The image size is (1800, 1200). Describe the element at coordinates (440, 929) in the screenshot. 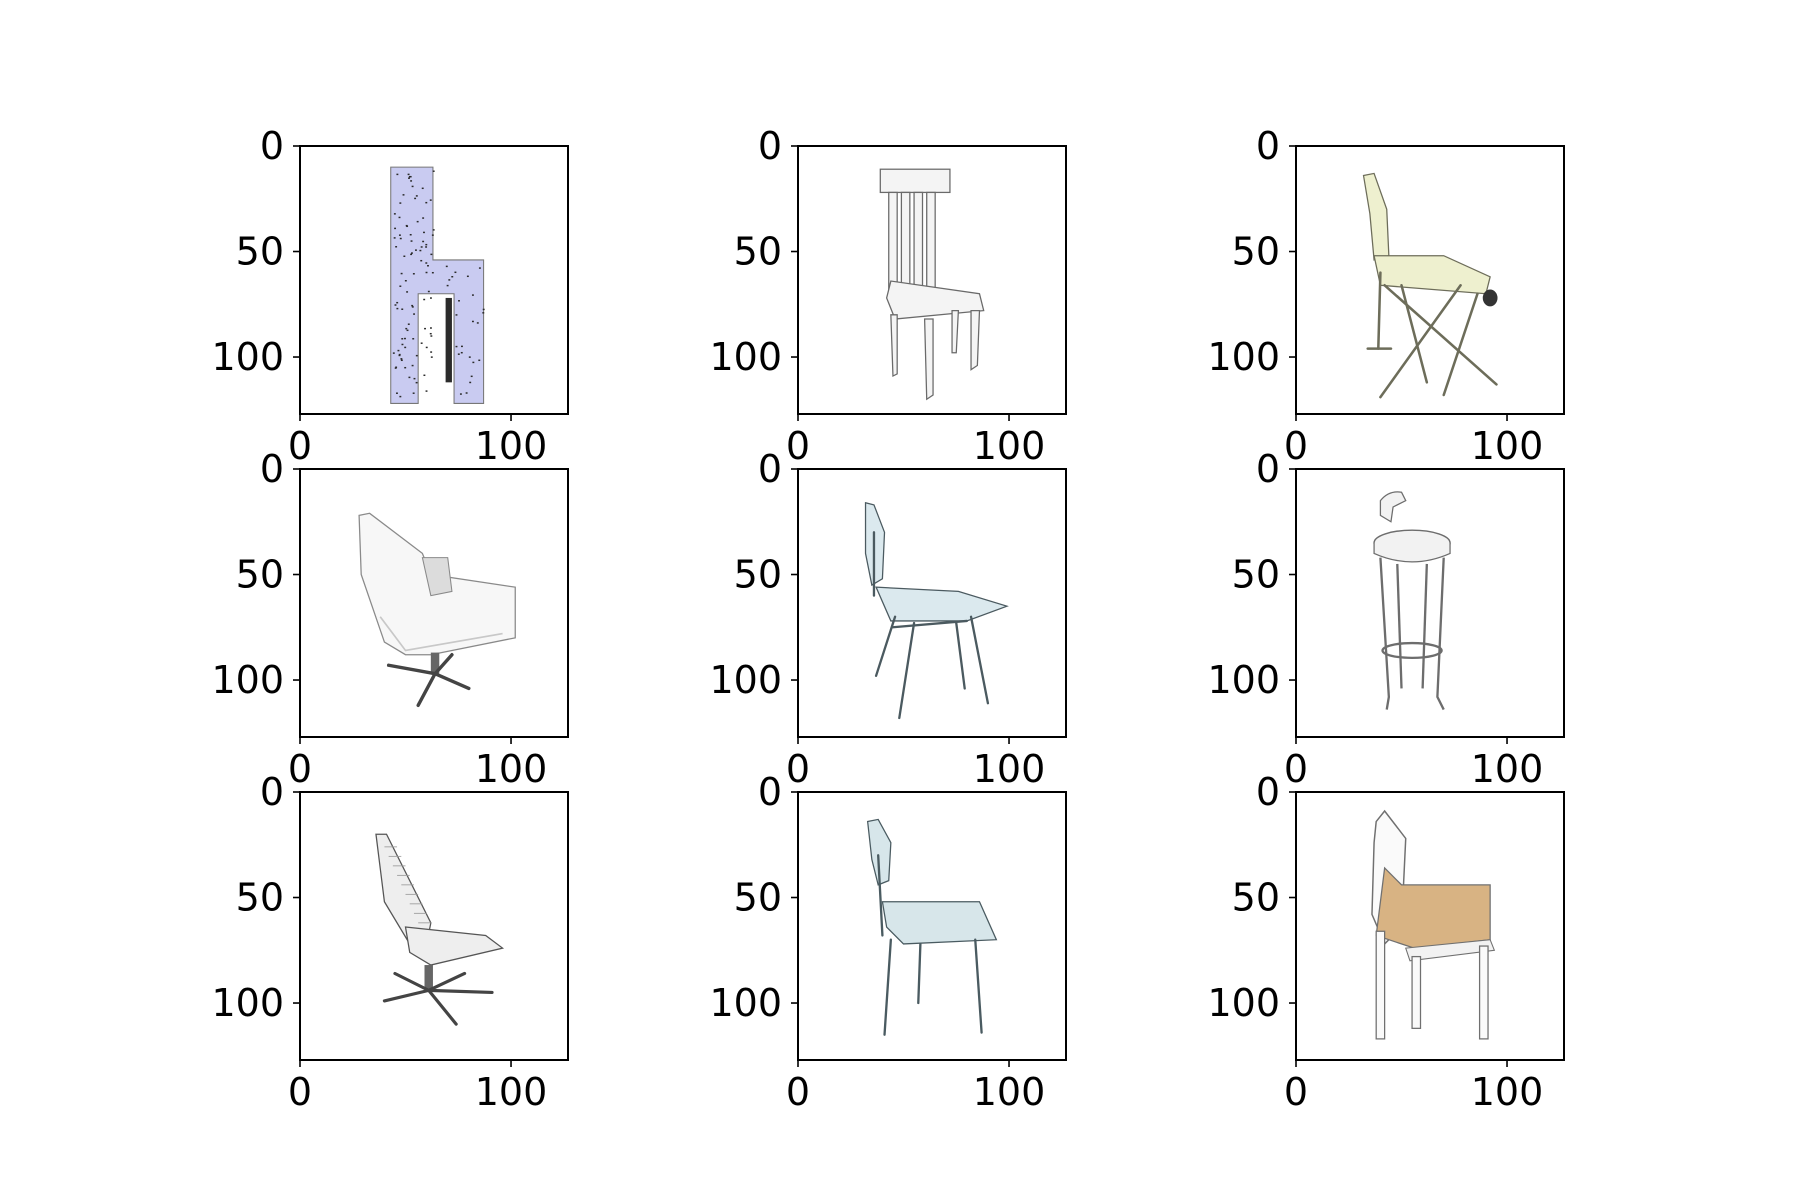

I see `office-chair-icon` at that location.